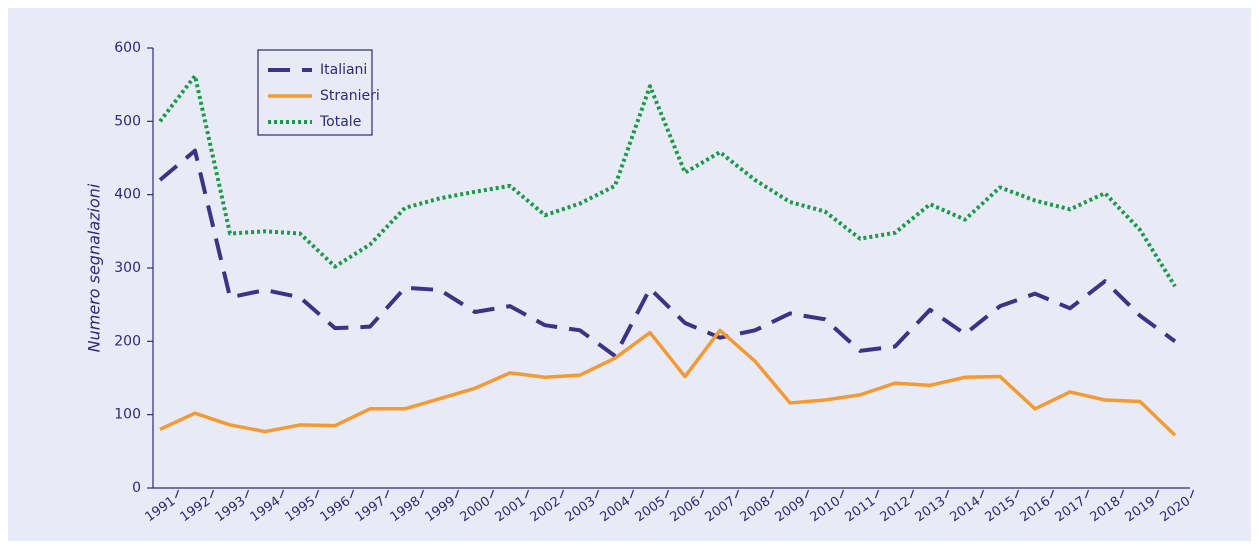 The height and width of the screenshot is (549, 1259). Describe the element at coordinates (127, 341) in the screenshot. I see `y-tick-label: 200` at that location.